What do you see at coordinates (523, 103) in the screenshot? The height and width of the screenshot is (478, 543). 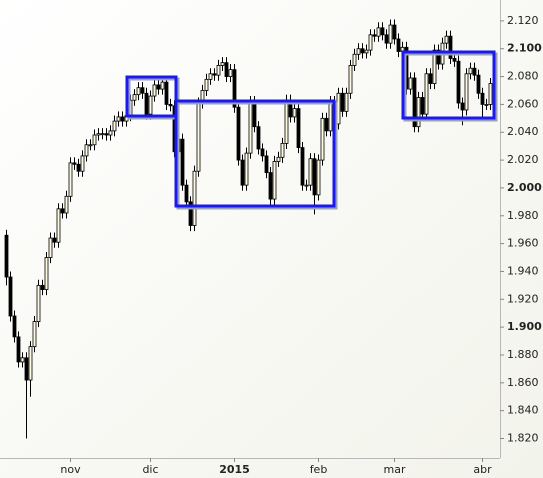 I see `y-tick-label: 2.060` at bounding box center [523, 103].